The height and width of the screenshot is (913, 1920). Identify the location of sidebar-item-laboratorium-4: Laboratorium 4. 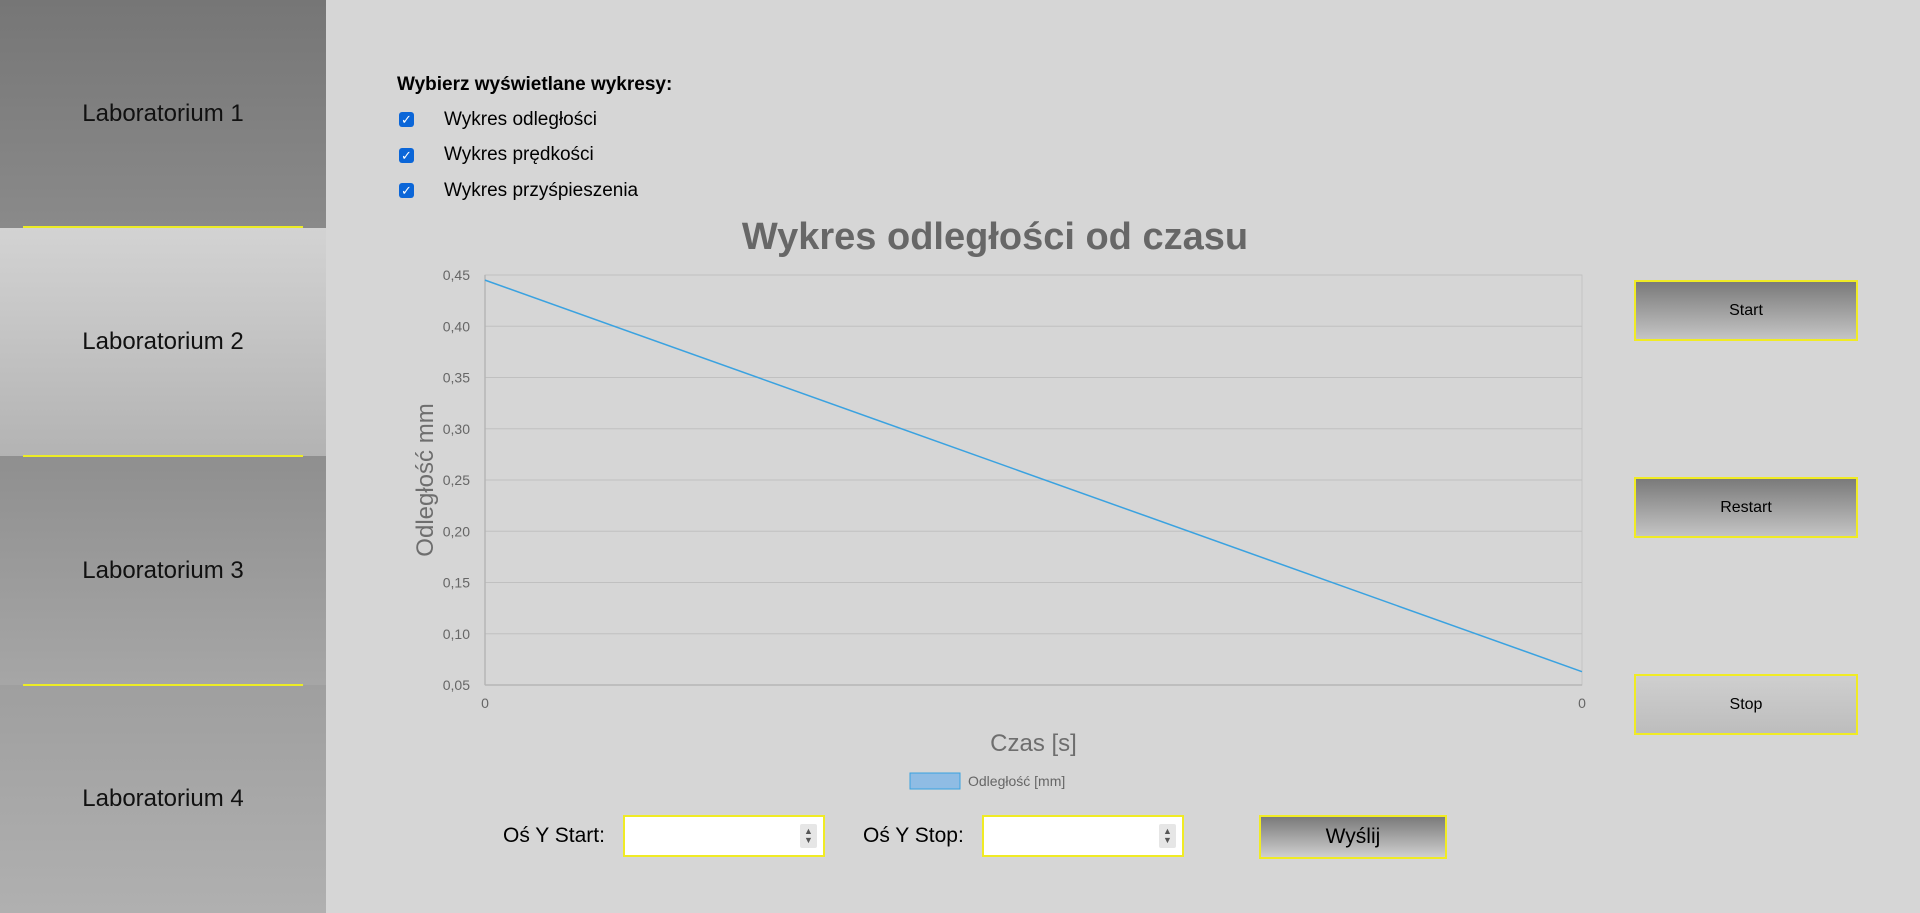
(163, 799).